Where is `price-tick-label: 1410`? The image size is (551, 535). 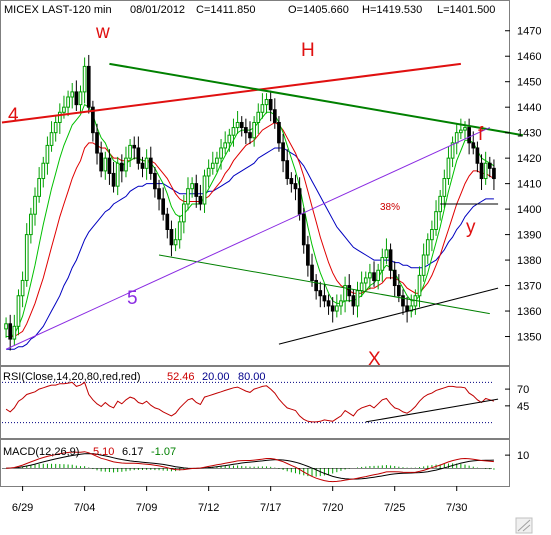 price-tick-label: 1410 is located at coordinates (529, 185).